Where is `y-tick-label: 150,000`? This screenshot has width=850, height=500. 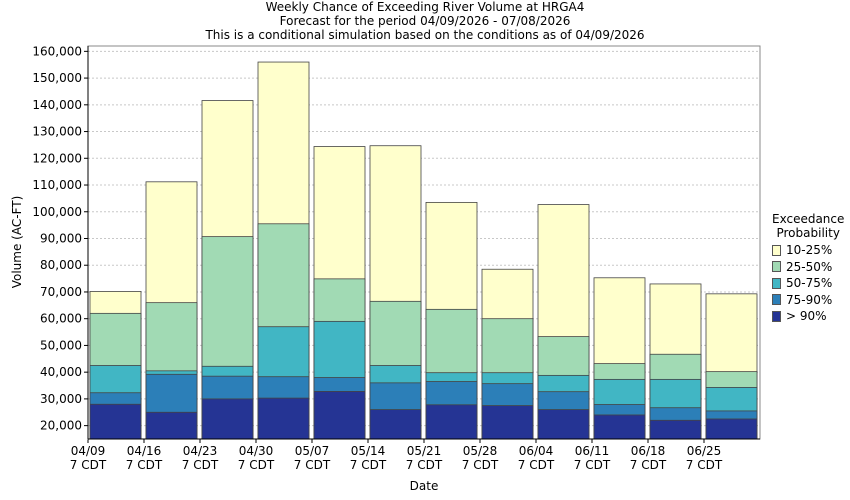 y-tick-label: 150,000 is located at coordinates (57, 78).